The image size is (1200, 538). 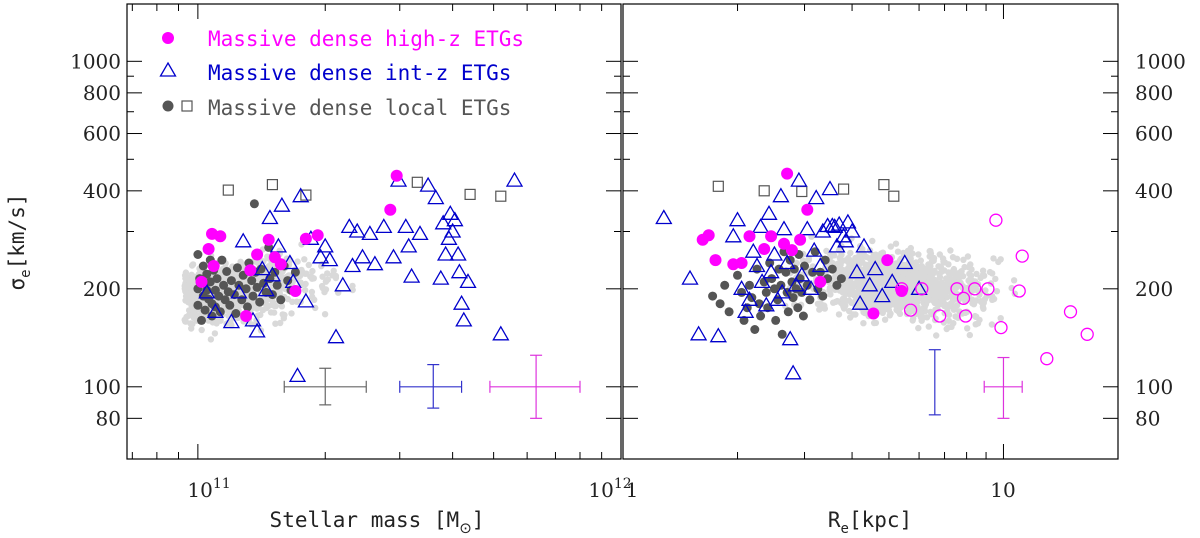 What do you see at coordinates (17, 284) in the screenshot?
I see `y-axis-label-base: σ` at bounding box center [17, 284].